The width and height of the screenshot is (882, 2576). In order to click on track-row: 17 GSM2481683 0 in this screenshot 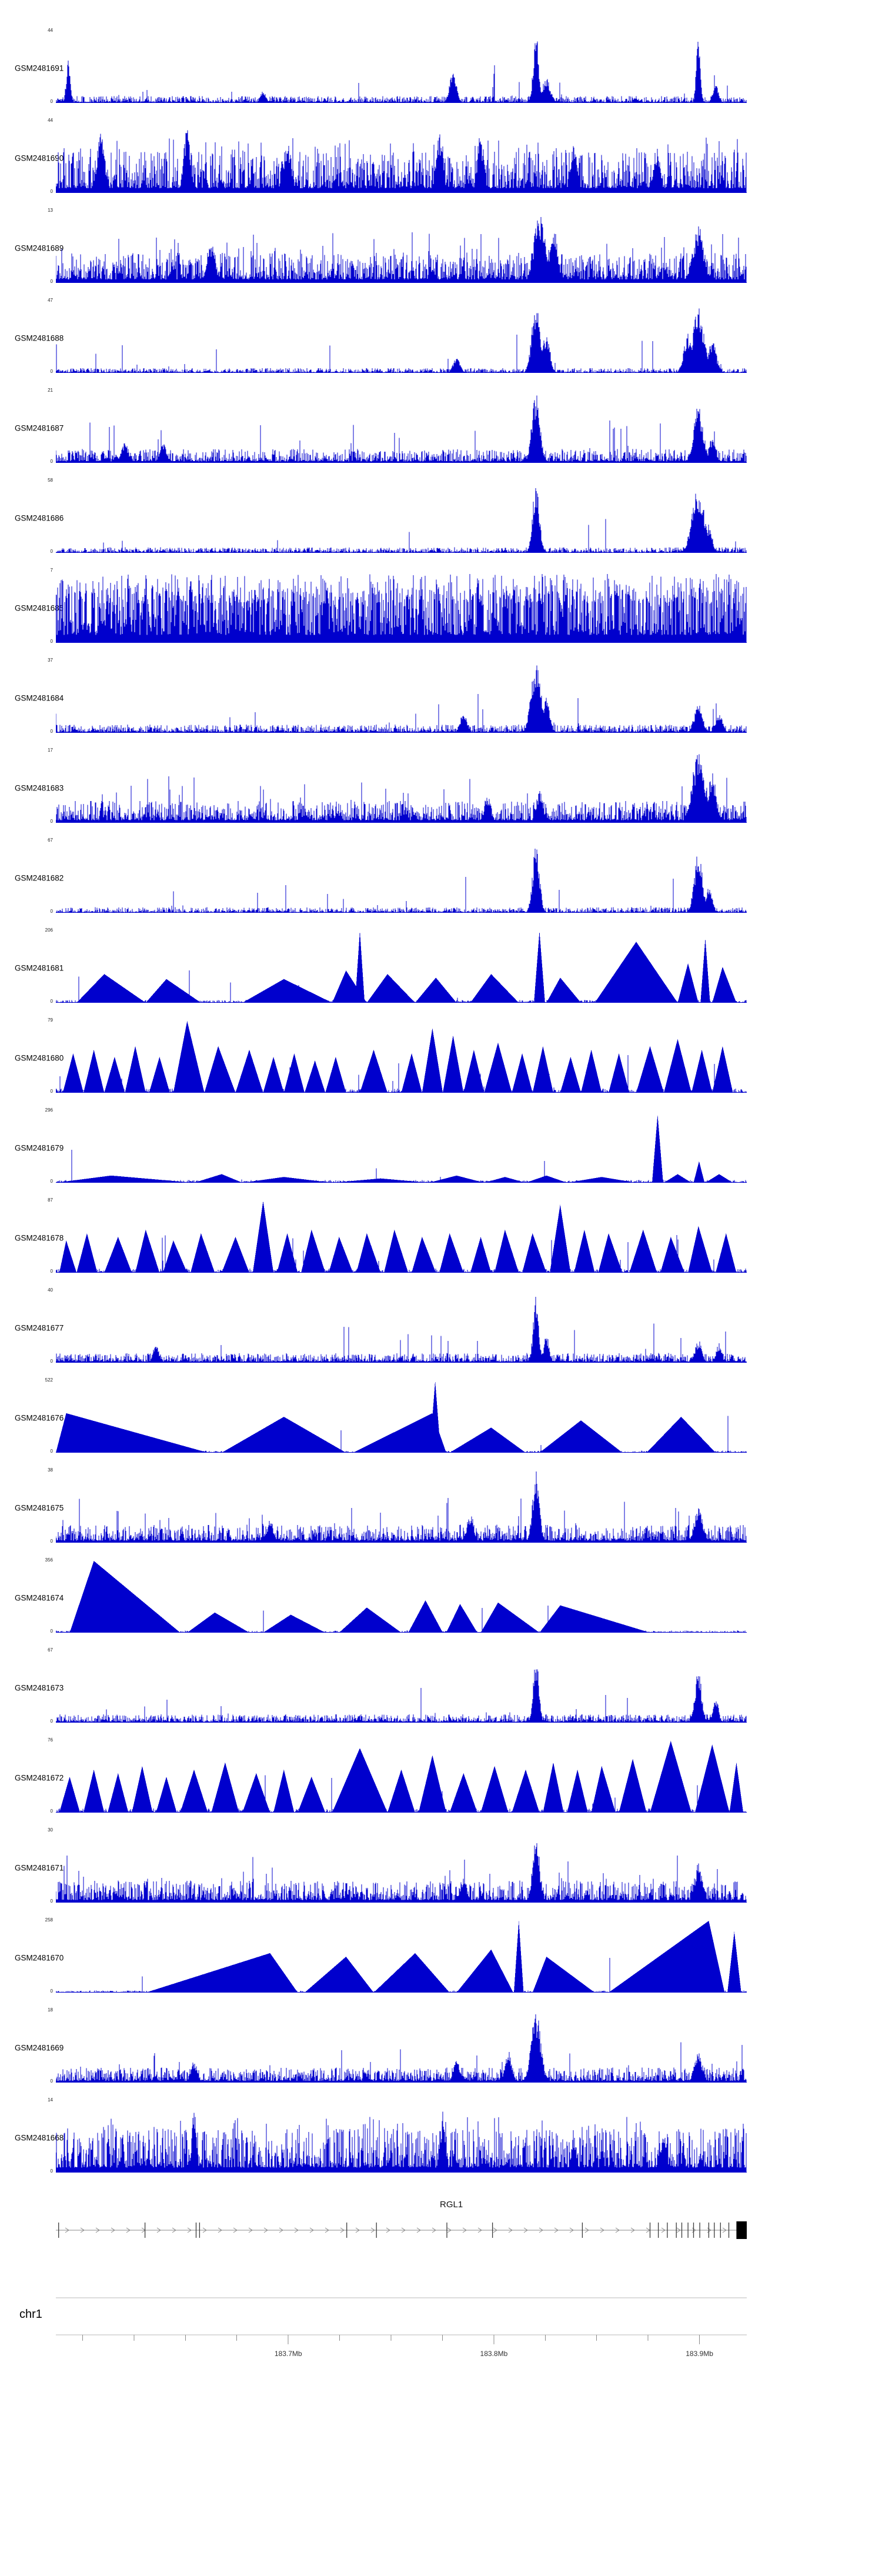, I will do `click(441, 781)`.